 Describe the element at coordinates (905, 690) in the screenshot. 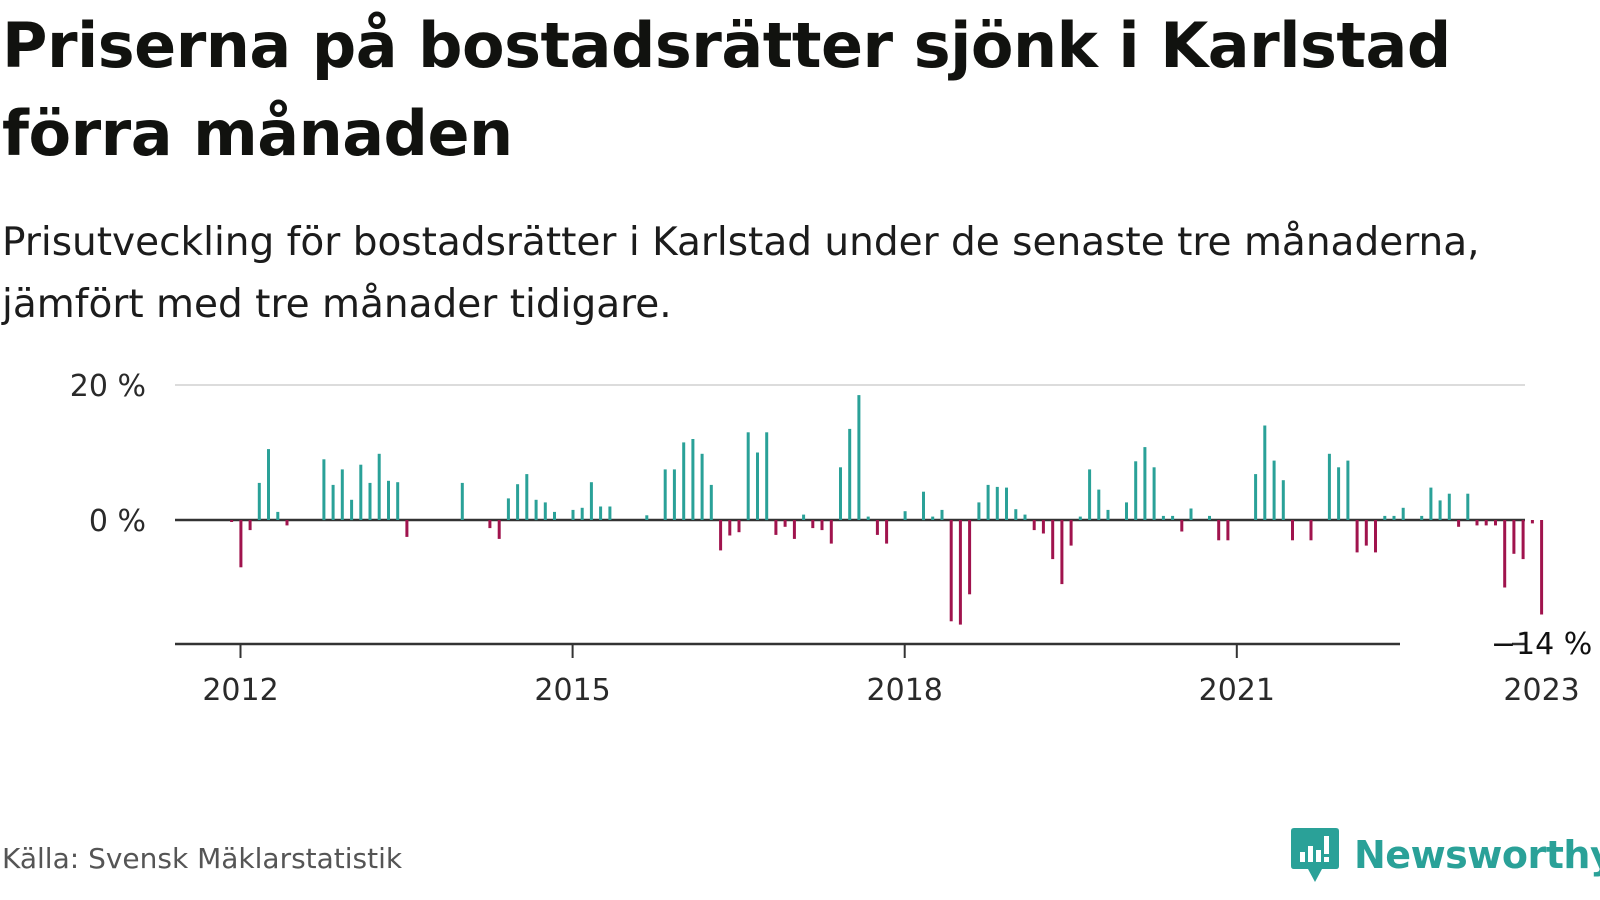

I see `x-tick-label: 2018` at that location.